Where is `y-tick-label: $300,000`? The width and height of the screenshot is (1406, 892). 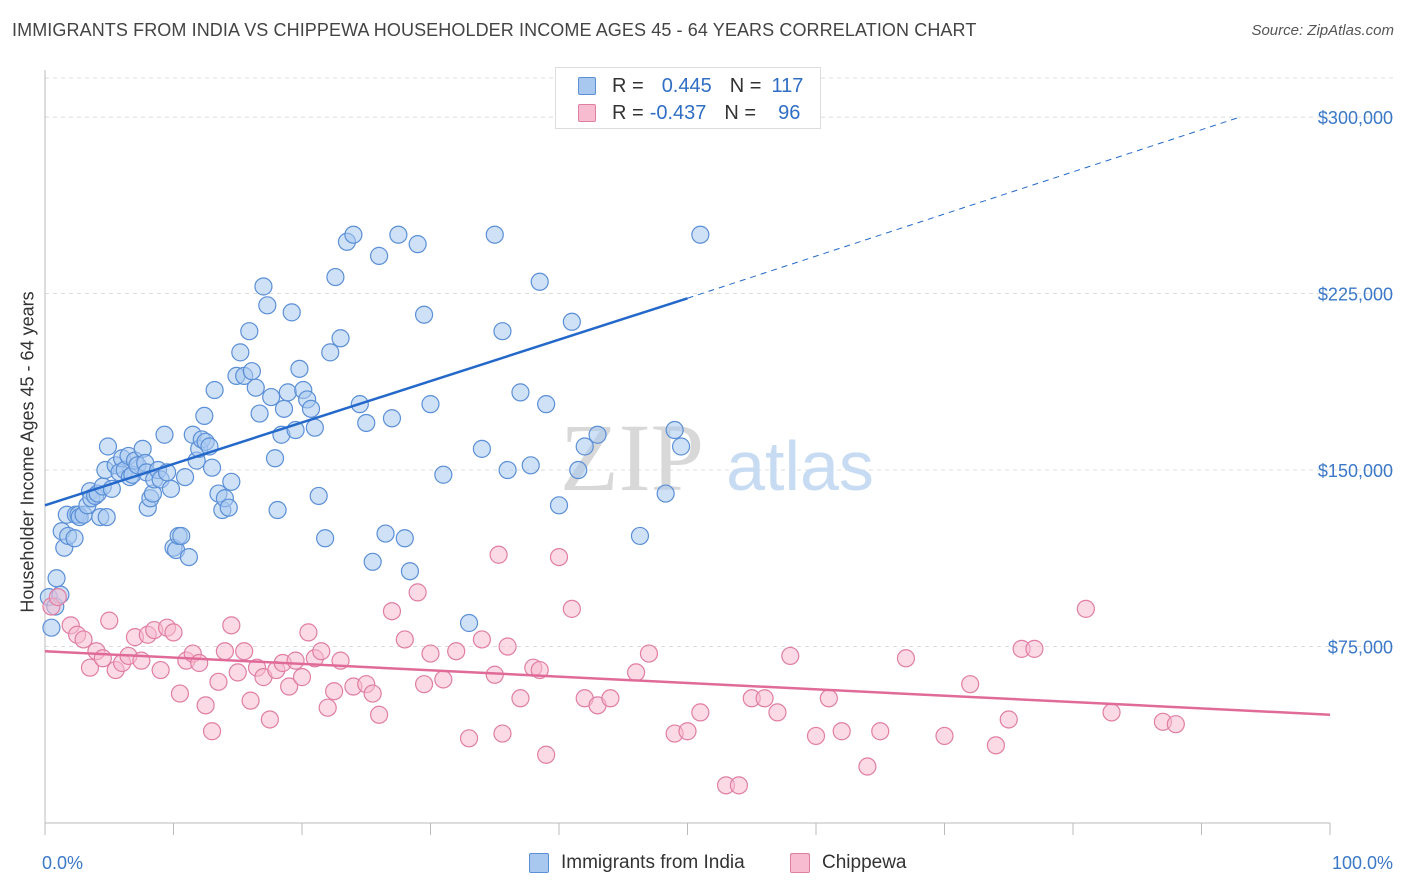
y-tick-label: $300,000 is located at coordinates (1355, 118).